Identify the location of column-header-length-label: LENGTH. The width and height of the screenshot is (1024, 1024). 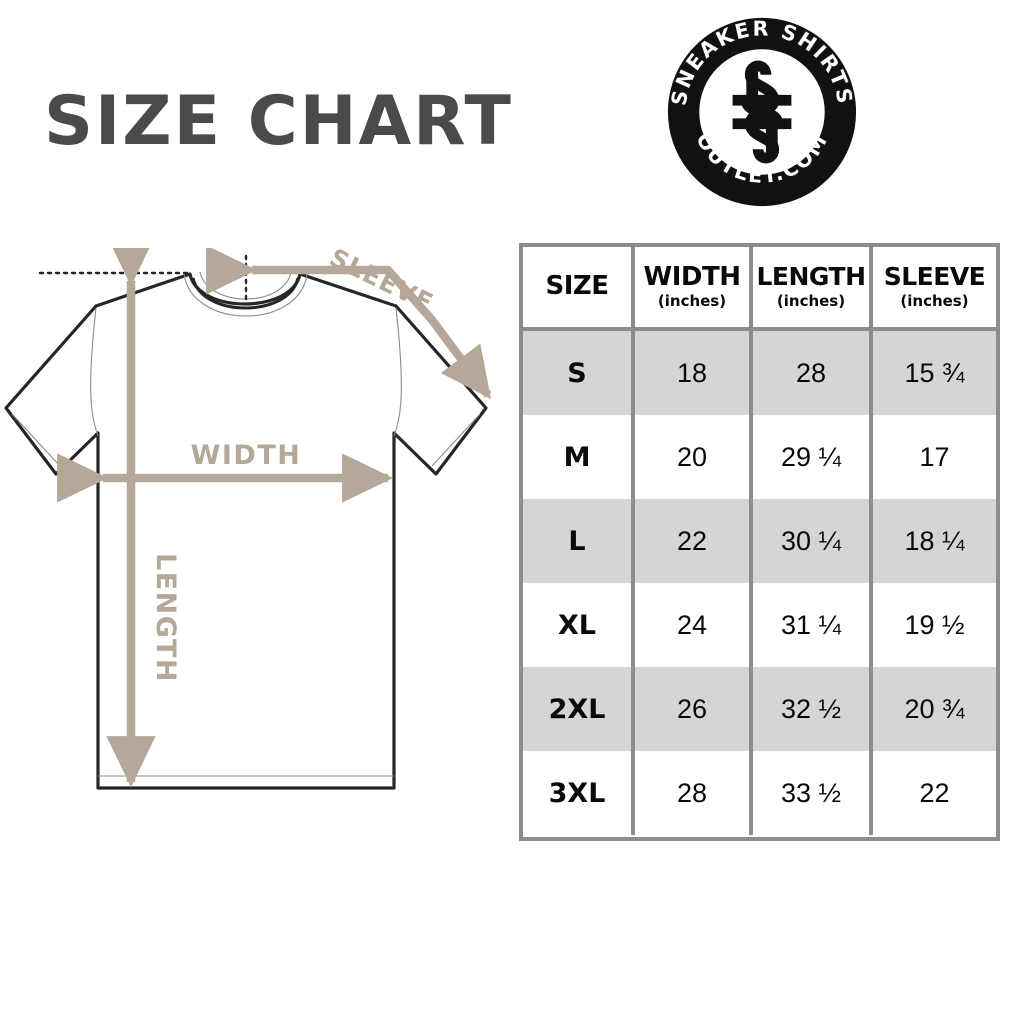
(811, 277).